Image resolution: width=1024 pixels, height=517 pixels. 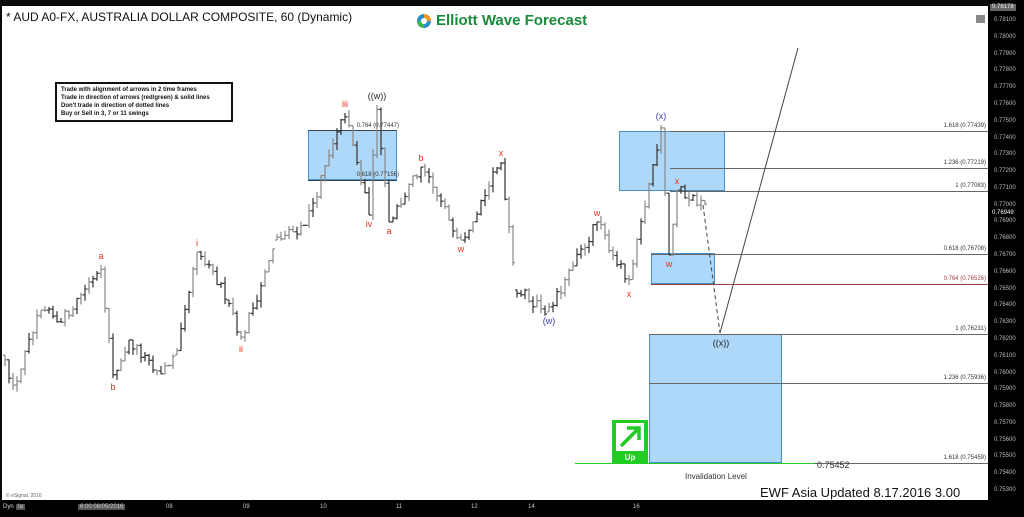 I want to click on time-axis: Dyn Ia 6:00 08/05/2016 08 09 10 11 12 14 16, so click(x=494, y=508).